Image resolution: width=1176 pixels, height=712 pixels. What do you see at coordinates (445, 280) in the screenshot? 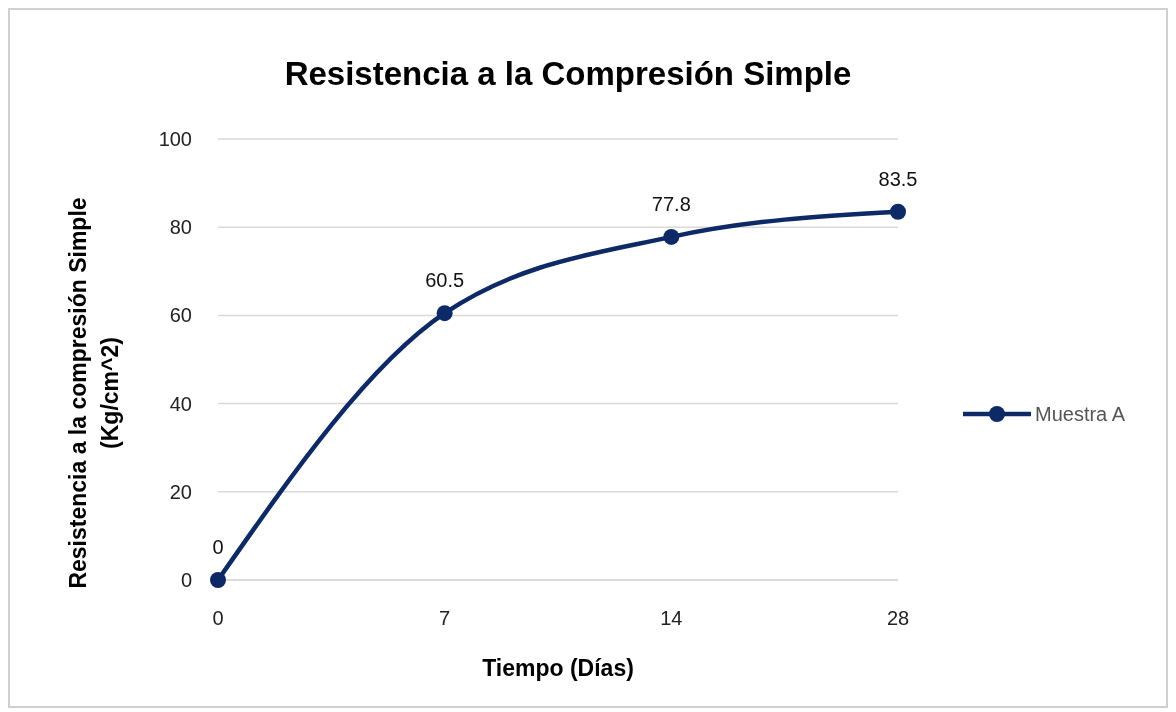
I see `data-label: 60.5` at bounding box center [445, 280].